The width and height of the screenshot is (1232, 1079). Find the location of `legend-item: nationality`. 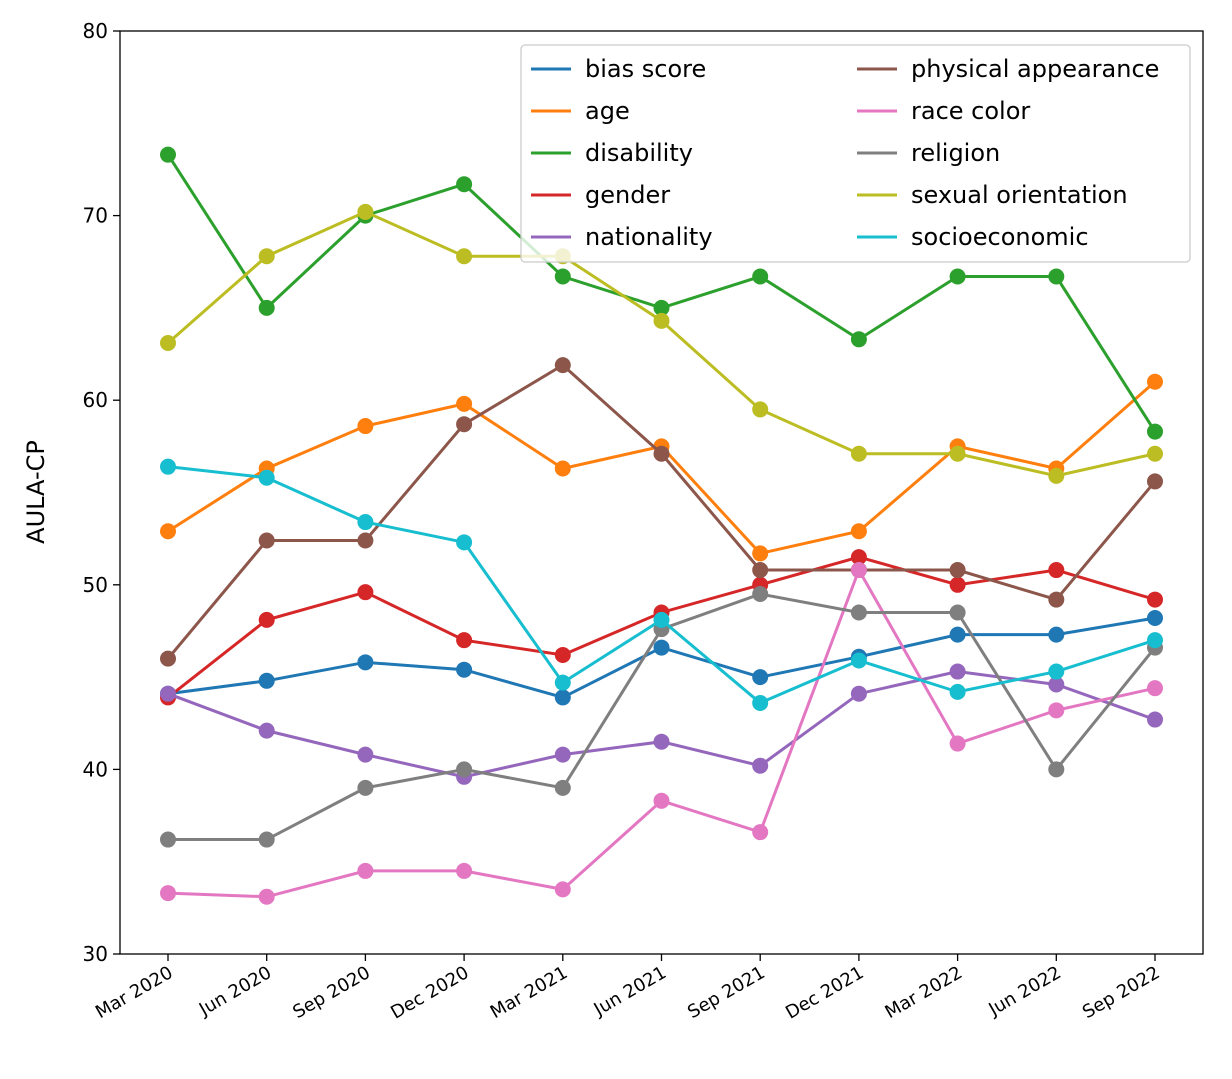

legend-item: nationality is located at coordinates (622, 237).